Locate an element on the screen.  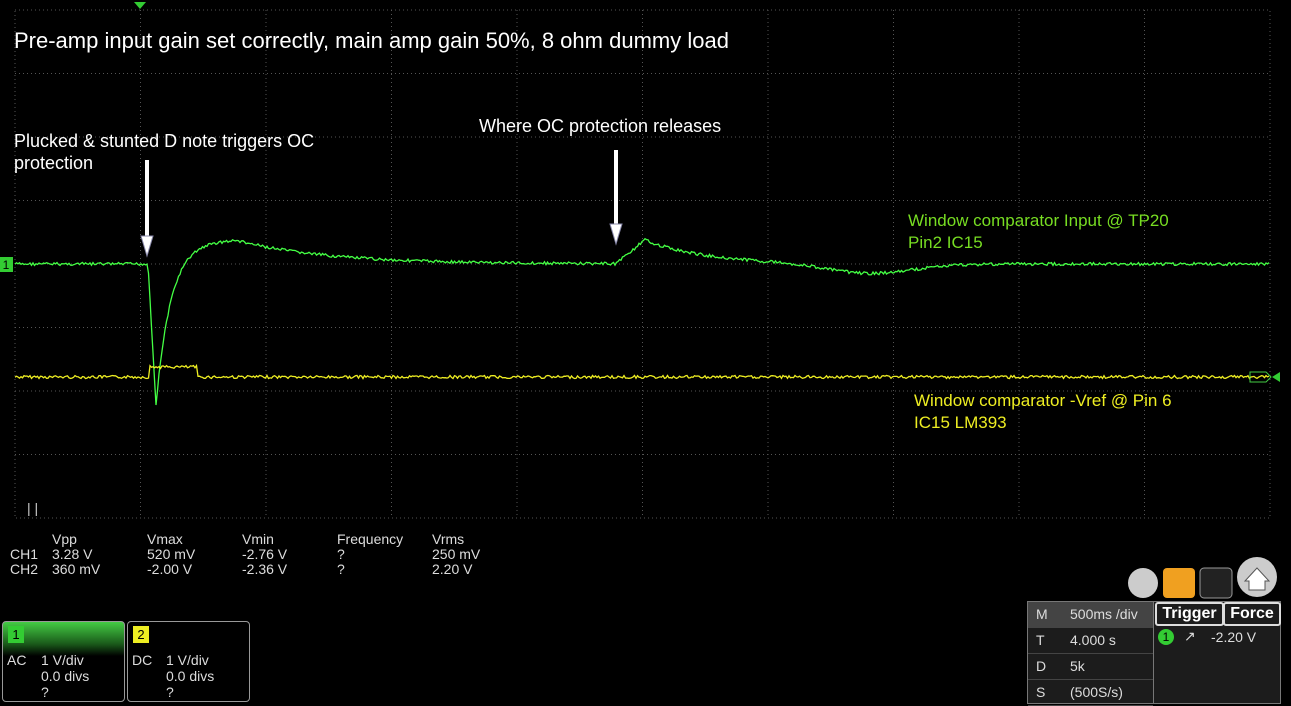
timebase-key: S is located at coordinates (1041, 692).